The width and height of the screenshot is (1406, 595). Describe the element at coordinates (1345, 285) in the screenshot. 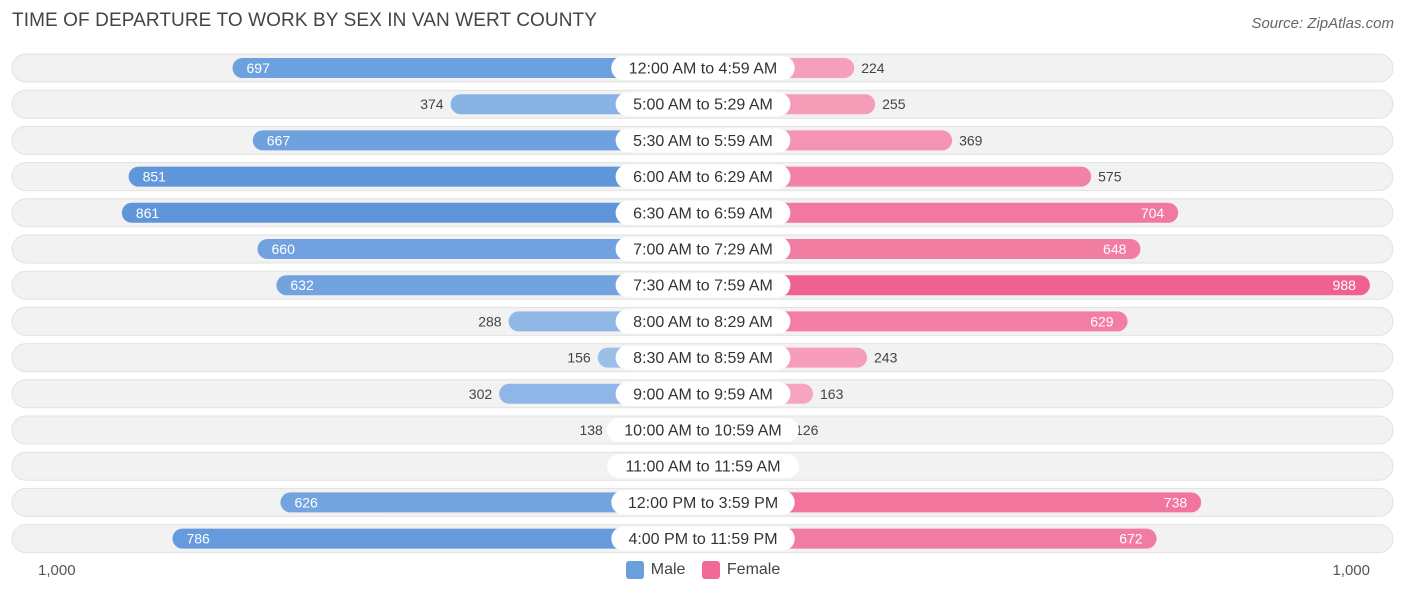

I see `value-label-female: 988` at that location.